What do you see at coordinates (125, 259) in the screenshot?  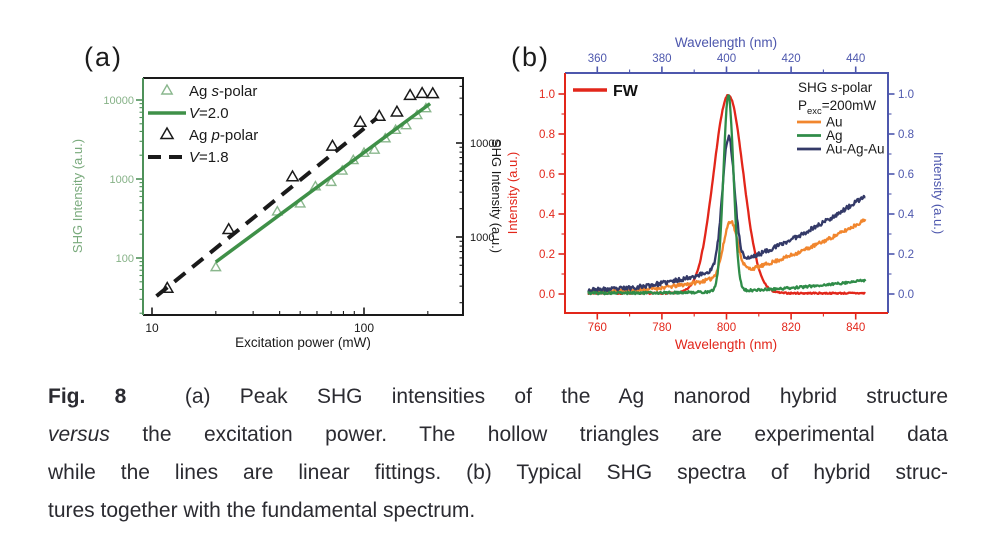 I see `y-left-tick-label: 100` at bounding box center [125, 259].